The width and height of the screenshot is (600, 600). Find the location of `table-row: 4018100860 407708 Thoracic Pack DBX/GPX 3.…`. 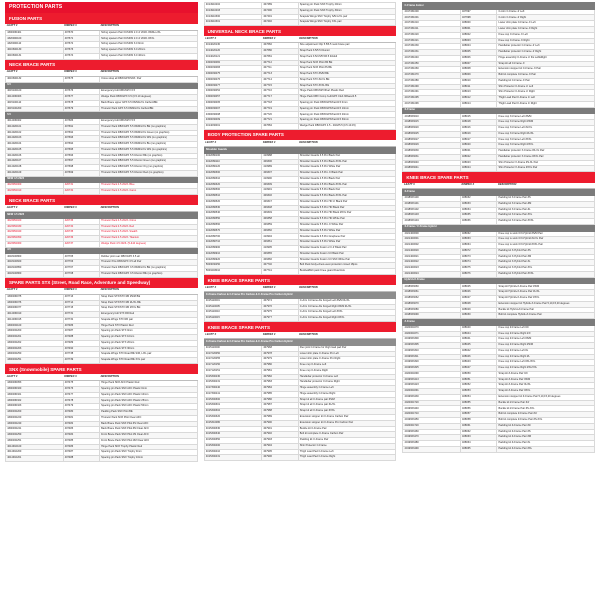

table-row: 4018100860 407708 Thoracic Pack DBX/GPX 3.… is located at coordinates (101, 274).